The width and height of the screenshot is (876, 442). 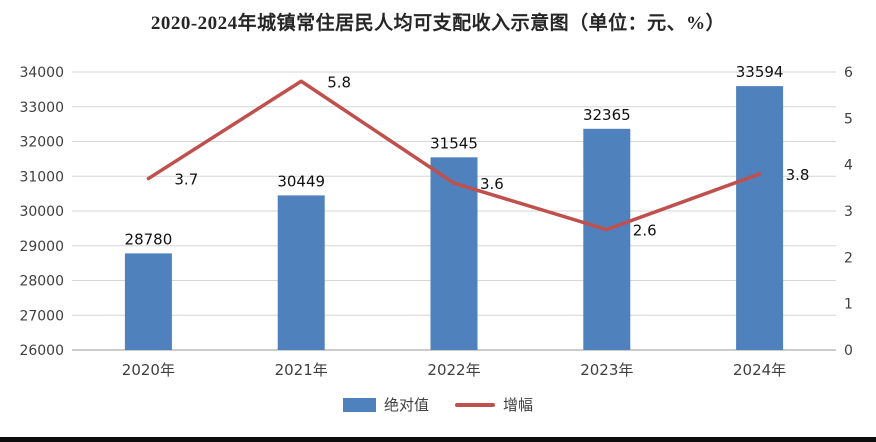 I want to click on right-axis-tick-label: 6, so click(x=848, y=73).